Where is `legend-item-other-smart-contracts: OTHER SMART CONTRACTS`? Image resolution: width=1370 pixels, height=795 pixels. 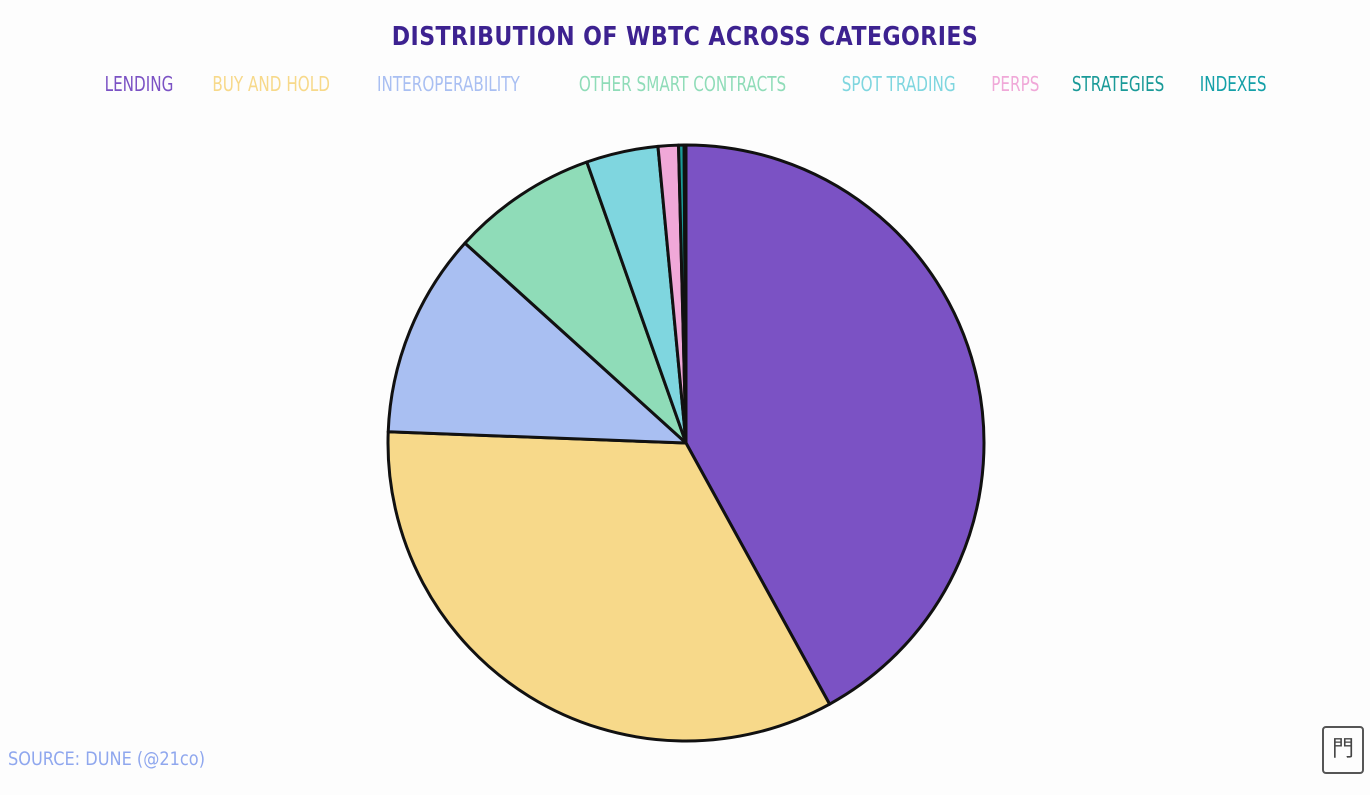 legend-item-other-smart-contracts: OTHER SMART CONTRACTS is located at coordinates (682, 84).